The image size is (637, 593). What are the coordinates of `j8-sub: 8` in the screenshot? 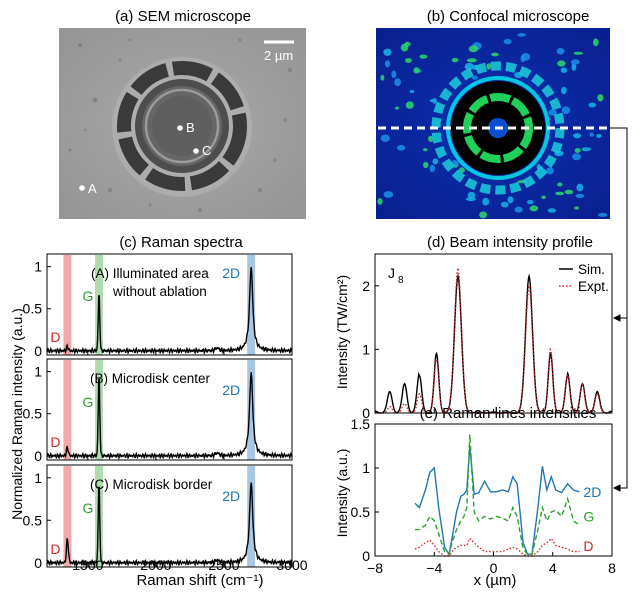 It's located at (401, 280).